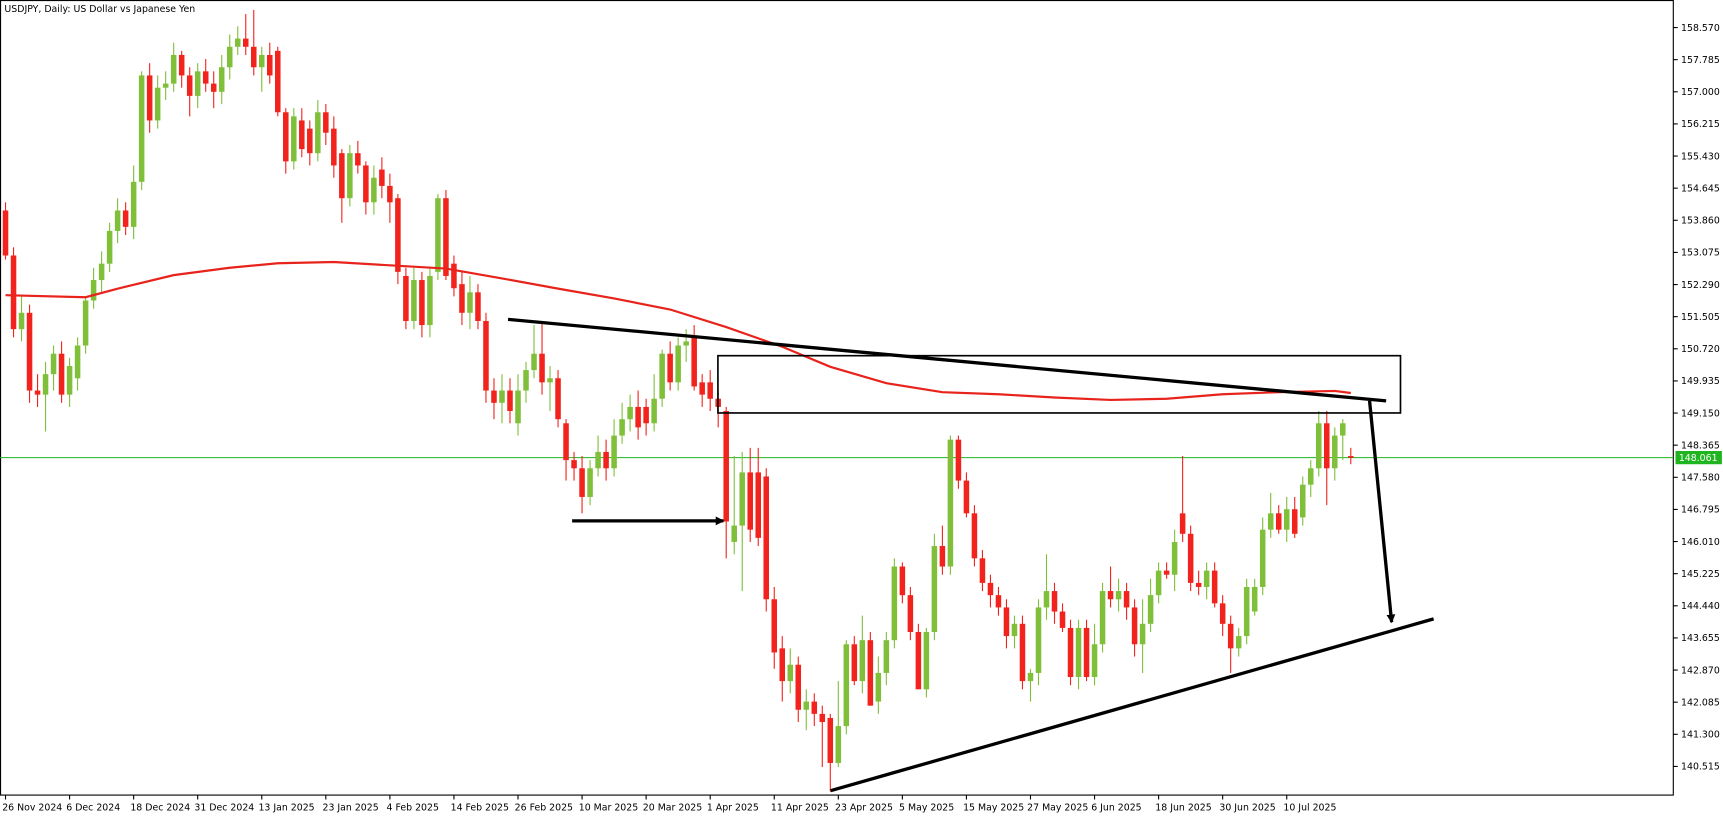 The height and width of the screenshot is (816, 1723). Describe the element at coordinates (1309, 808) in the screenshot. I see `x-tick-label: 10 Jul 2025` at that location.